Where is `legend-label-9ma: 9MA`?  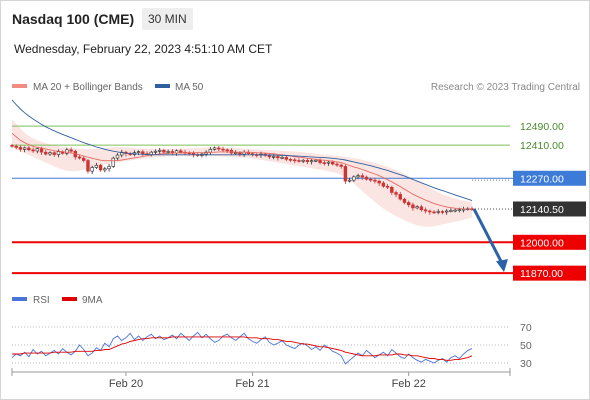
legend-label-9ma: 9MA is located at coordinates (92, 300).